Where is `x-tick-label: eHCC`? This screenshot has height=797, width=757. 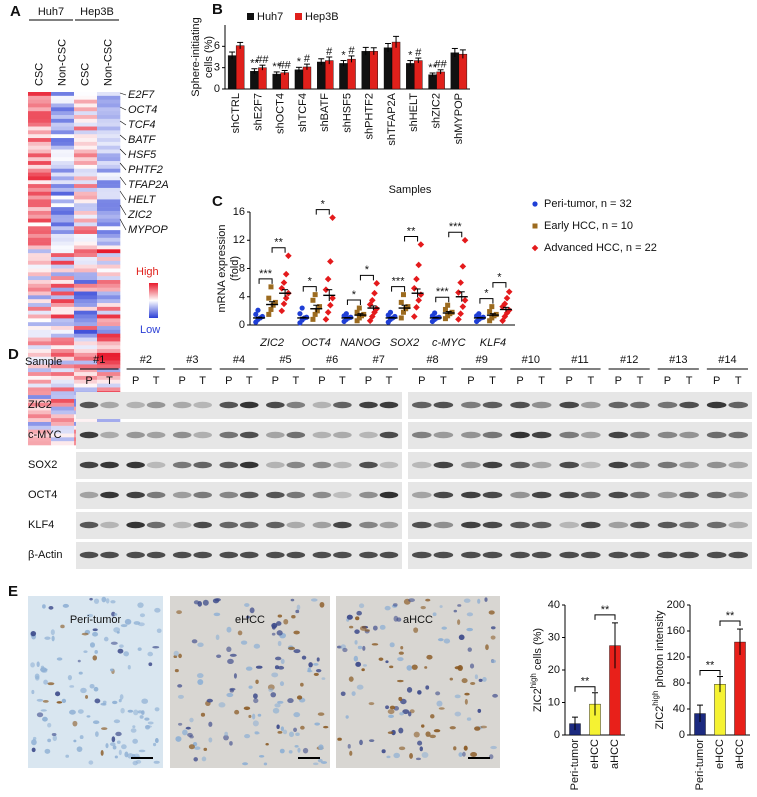
x-tick-label: eHCC is located at coordinates (720, 754).